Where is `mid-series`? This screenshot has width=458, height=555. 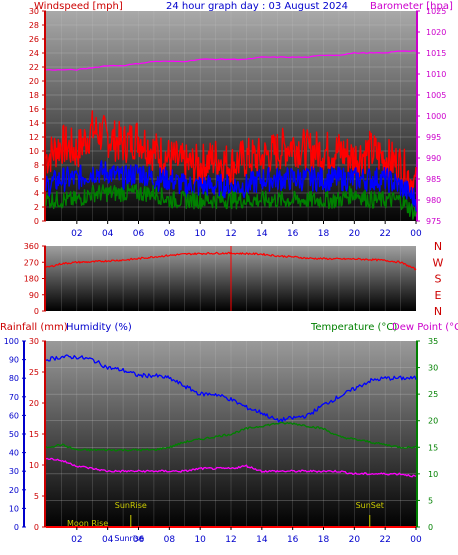 mid-series is located at coordinates (231, 278).